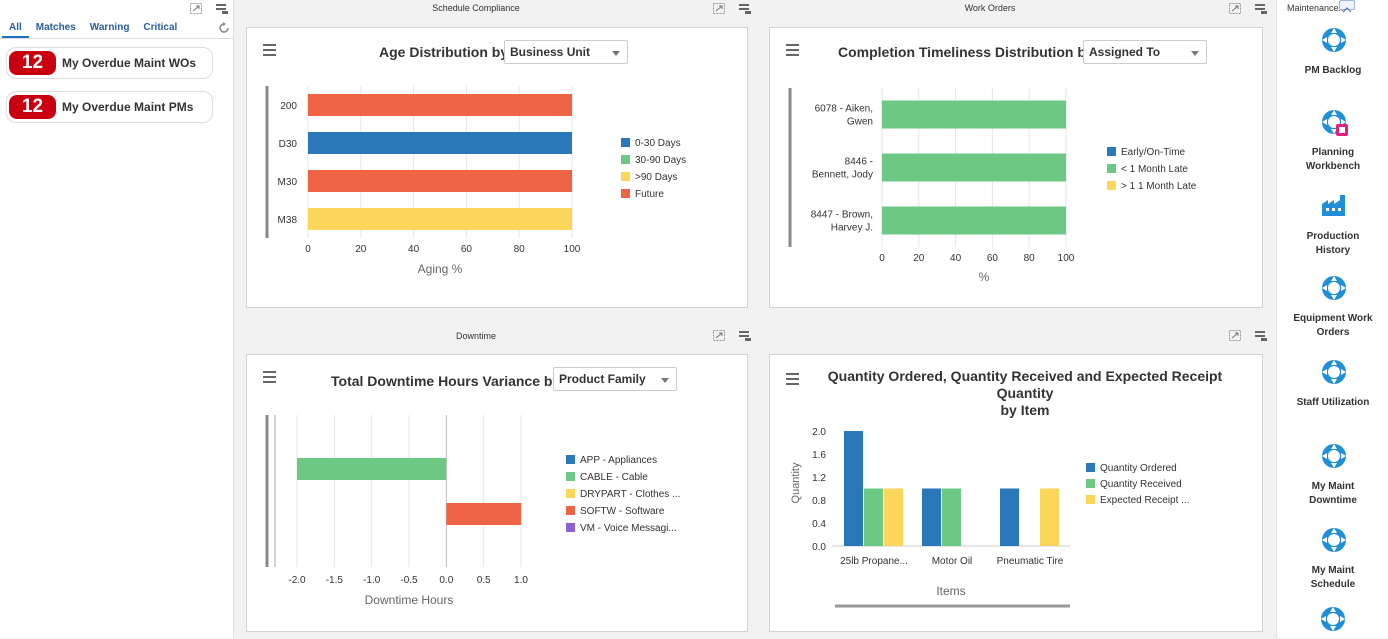 The image size is (1388, 639). I want to click on springboard-item: My Maint Schedule, so click(1332, 558).